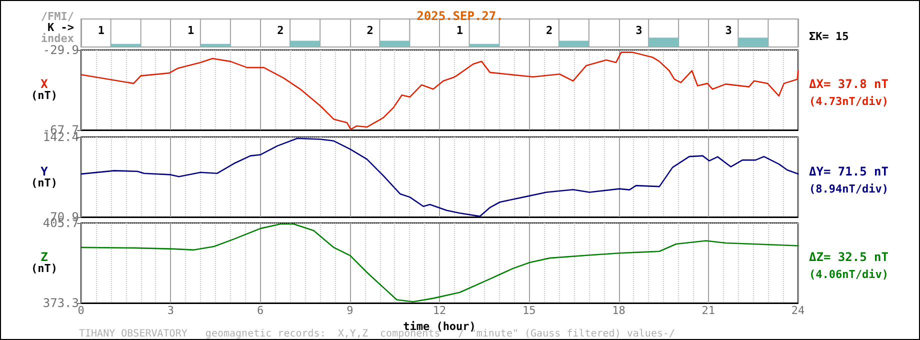 This screenshot has height=340, width=920. Describe the element at coordinates (529, 310) in the screenshot. I see `x-tick-label: 15` at that location.